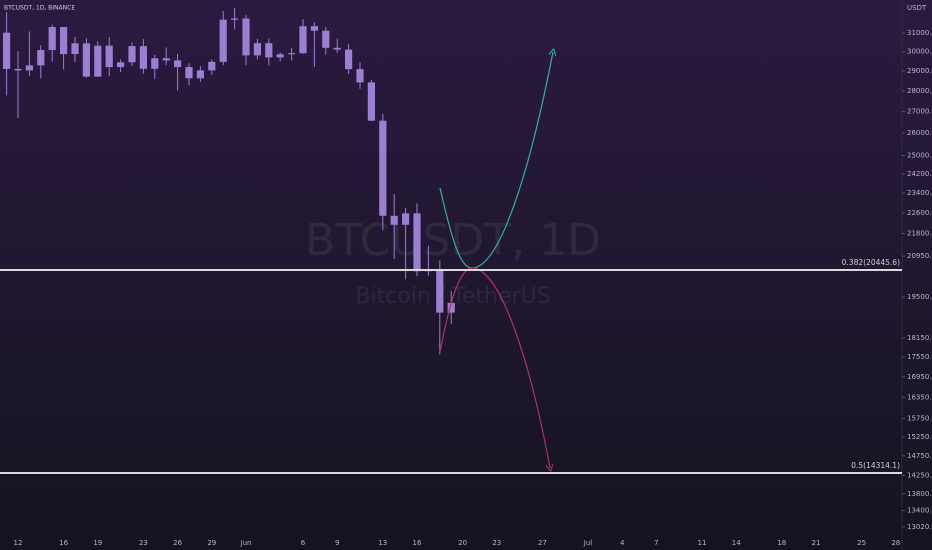 The height and width of the screenshot is (550, 932). I want to click on y-tick-label: 15750.0, so click(919, 419).